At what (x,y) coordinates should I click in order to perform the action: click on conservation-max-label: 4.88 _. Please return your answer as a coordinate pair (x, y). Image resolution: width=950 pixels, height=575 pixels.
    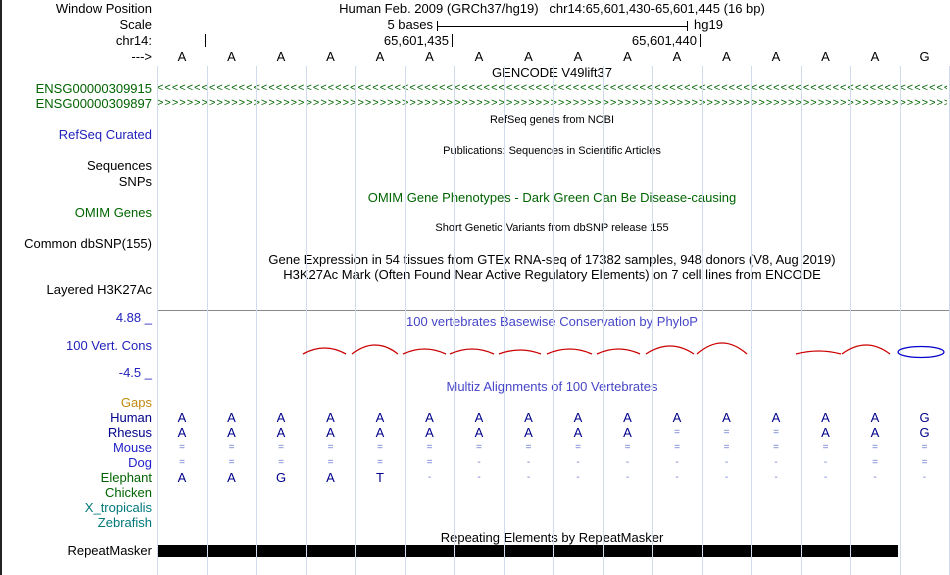
    Looking at the image, I should click on (133, 317).